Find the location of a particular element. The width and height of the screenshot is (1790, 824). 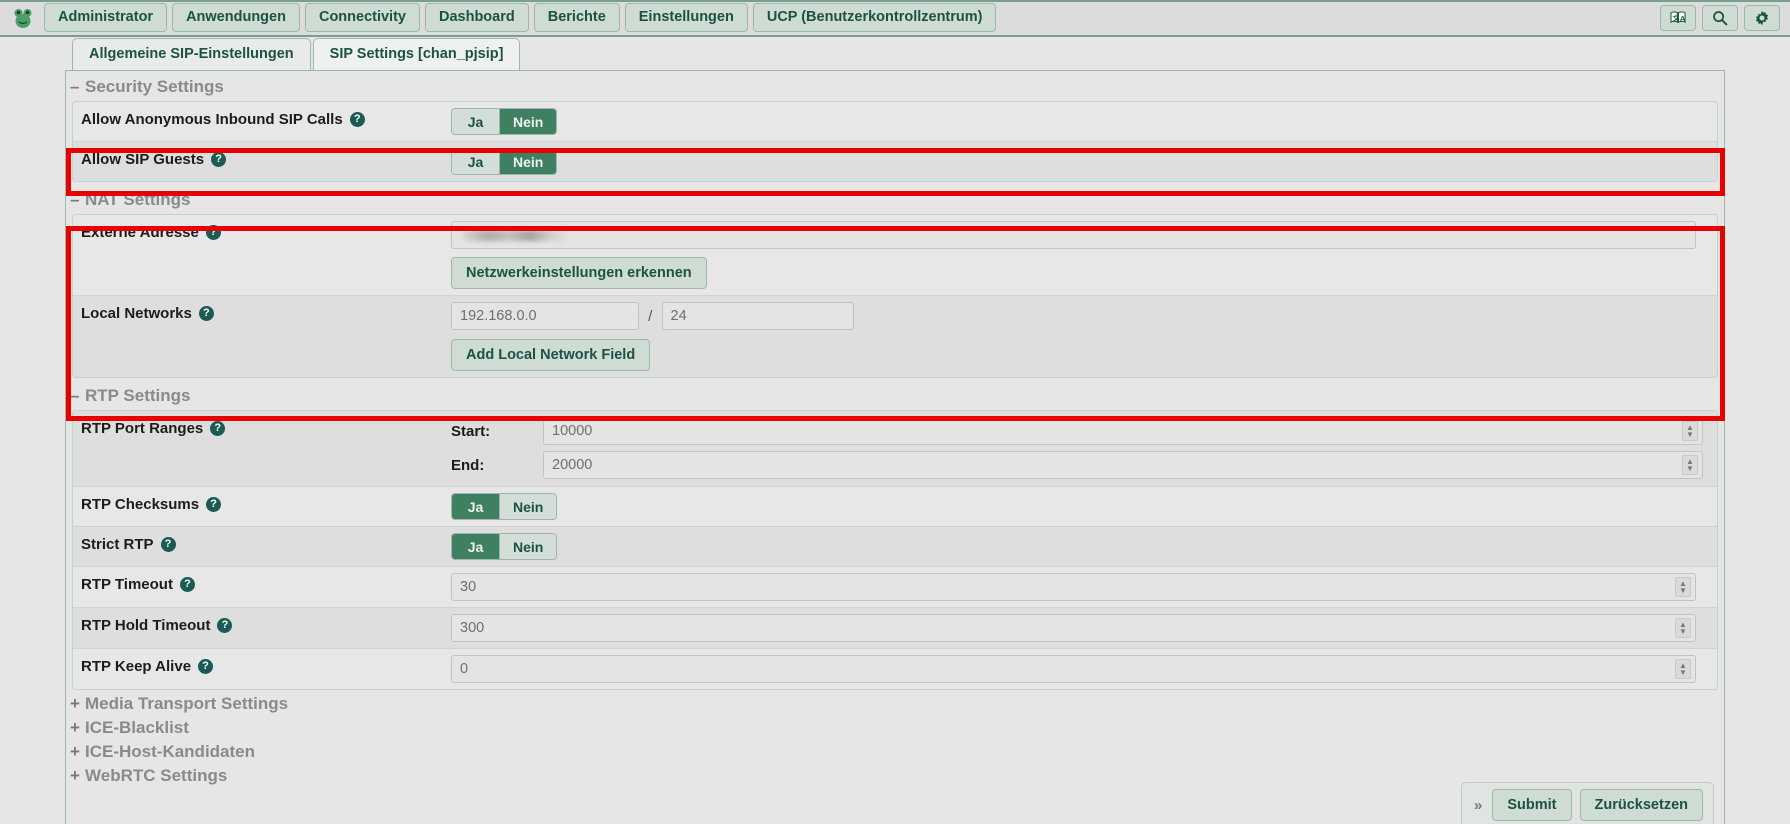

rtp-hold-timeout-input is located at coordinates (1073, 628).